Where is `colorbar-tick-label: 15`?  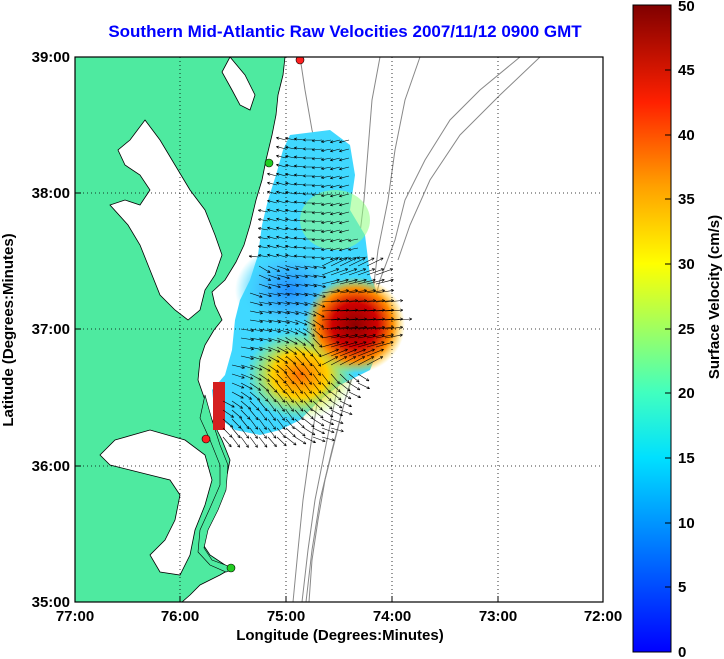 colorbar-tick-label: 15 is located at coordinates (686, 458).